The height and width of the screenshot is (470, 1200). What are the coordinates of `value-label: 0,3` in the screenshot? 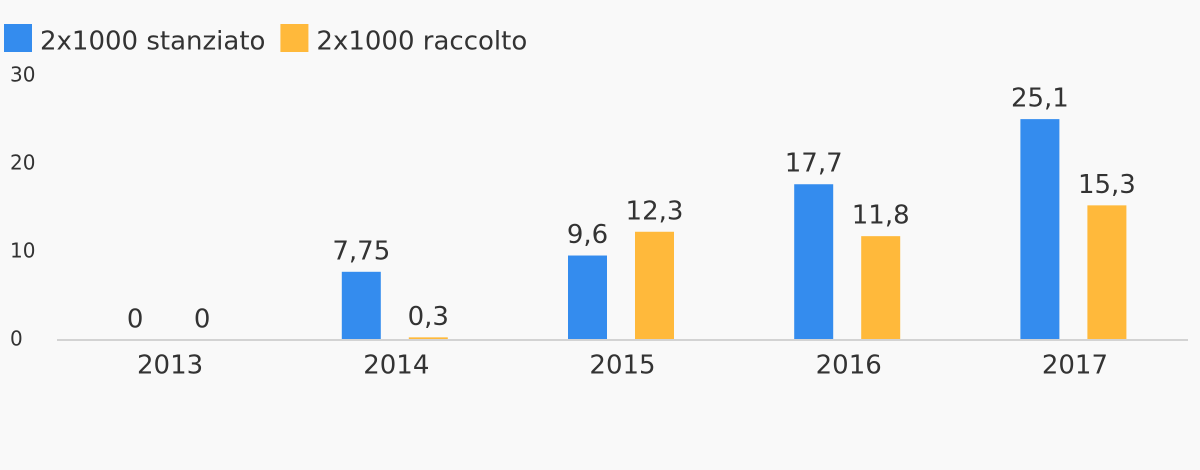 It's located at (428, 317).